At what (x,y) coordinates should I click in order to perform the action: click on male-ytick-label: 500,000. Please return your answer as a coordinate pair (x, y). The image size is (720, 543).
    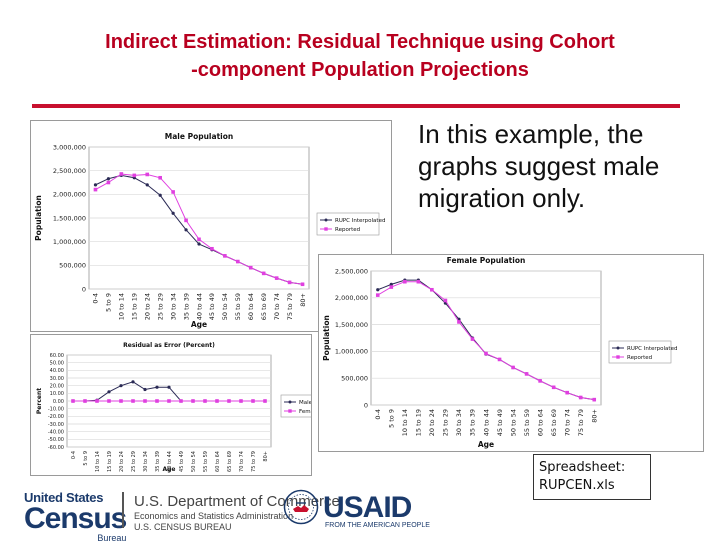
    Looking at the image, I should click on (72, 266).